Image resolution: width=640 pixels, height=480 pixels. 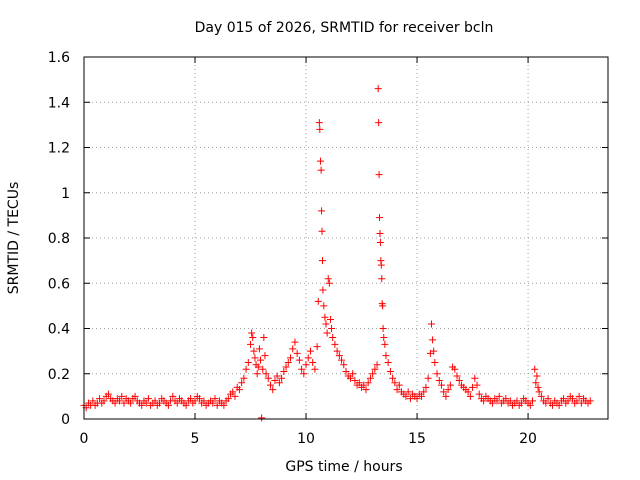 What do you see at coordinates (343, 467) in the screenshot?
I see `x-axis-title: GPS time / hours` at bounding box center [343, 467].